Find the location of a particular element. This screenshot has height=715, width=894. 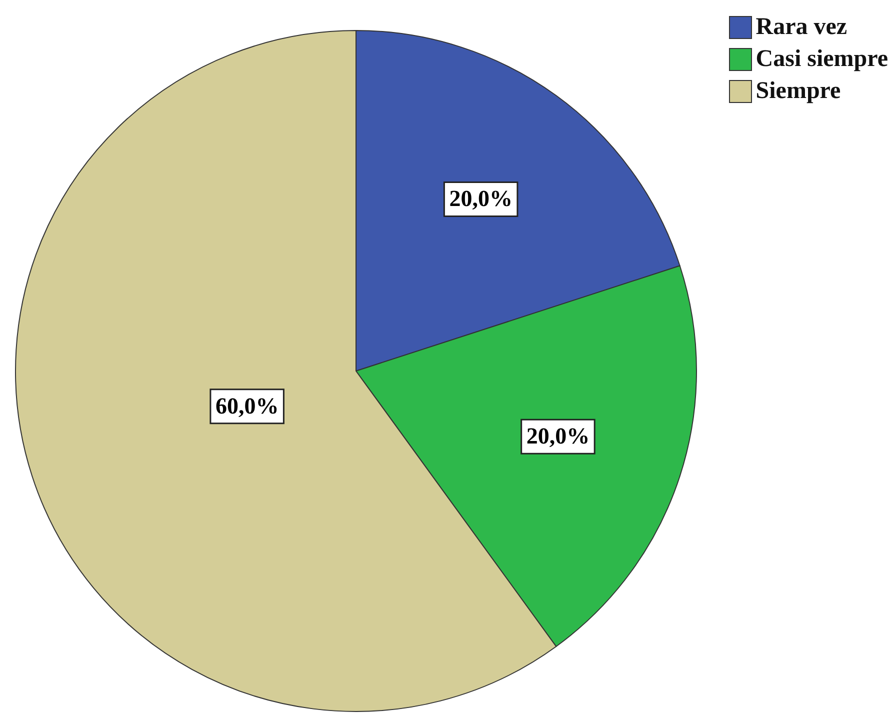

legend-label: Siempre is located at coordinates (798, 91).